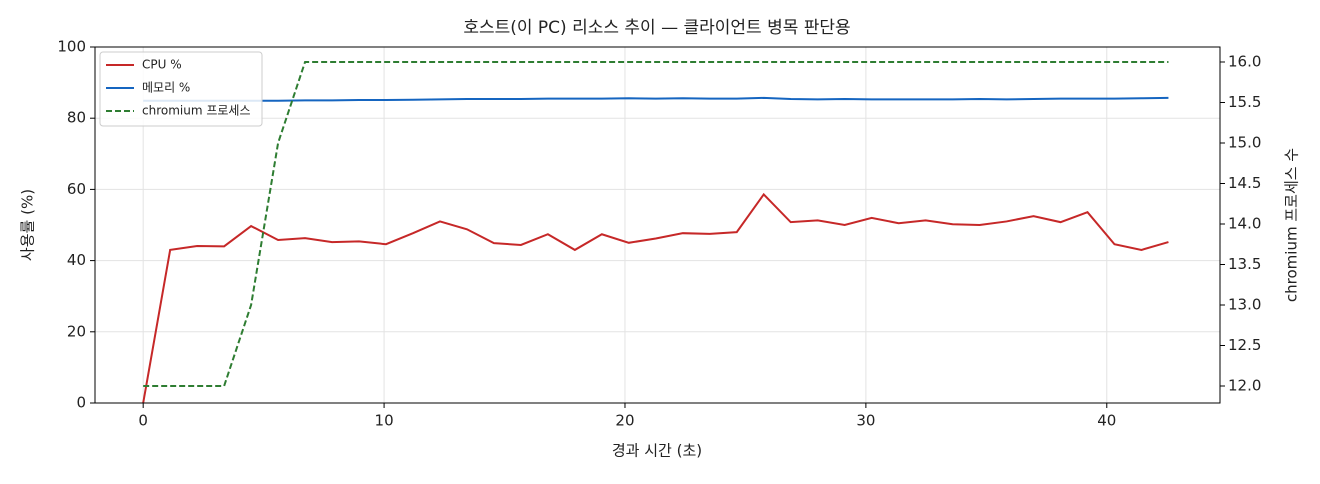  Describe the element at coordinates (76, 118) in the screenshot. I see `y-tick-label: 80` at that location.